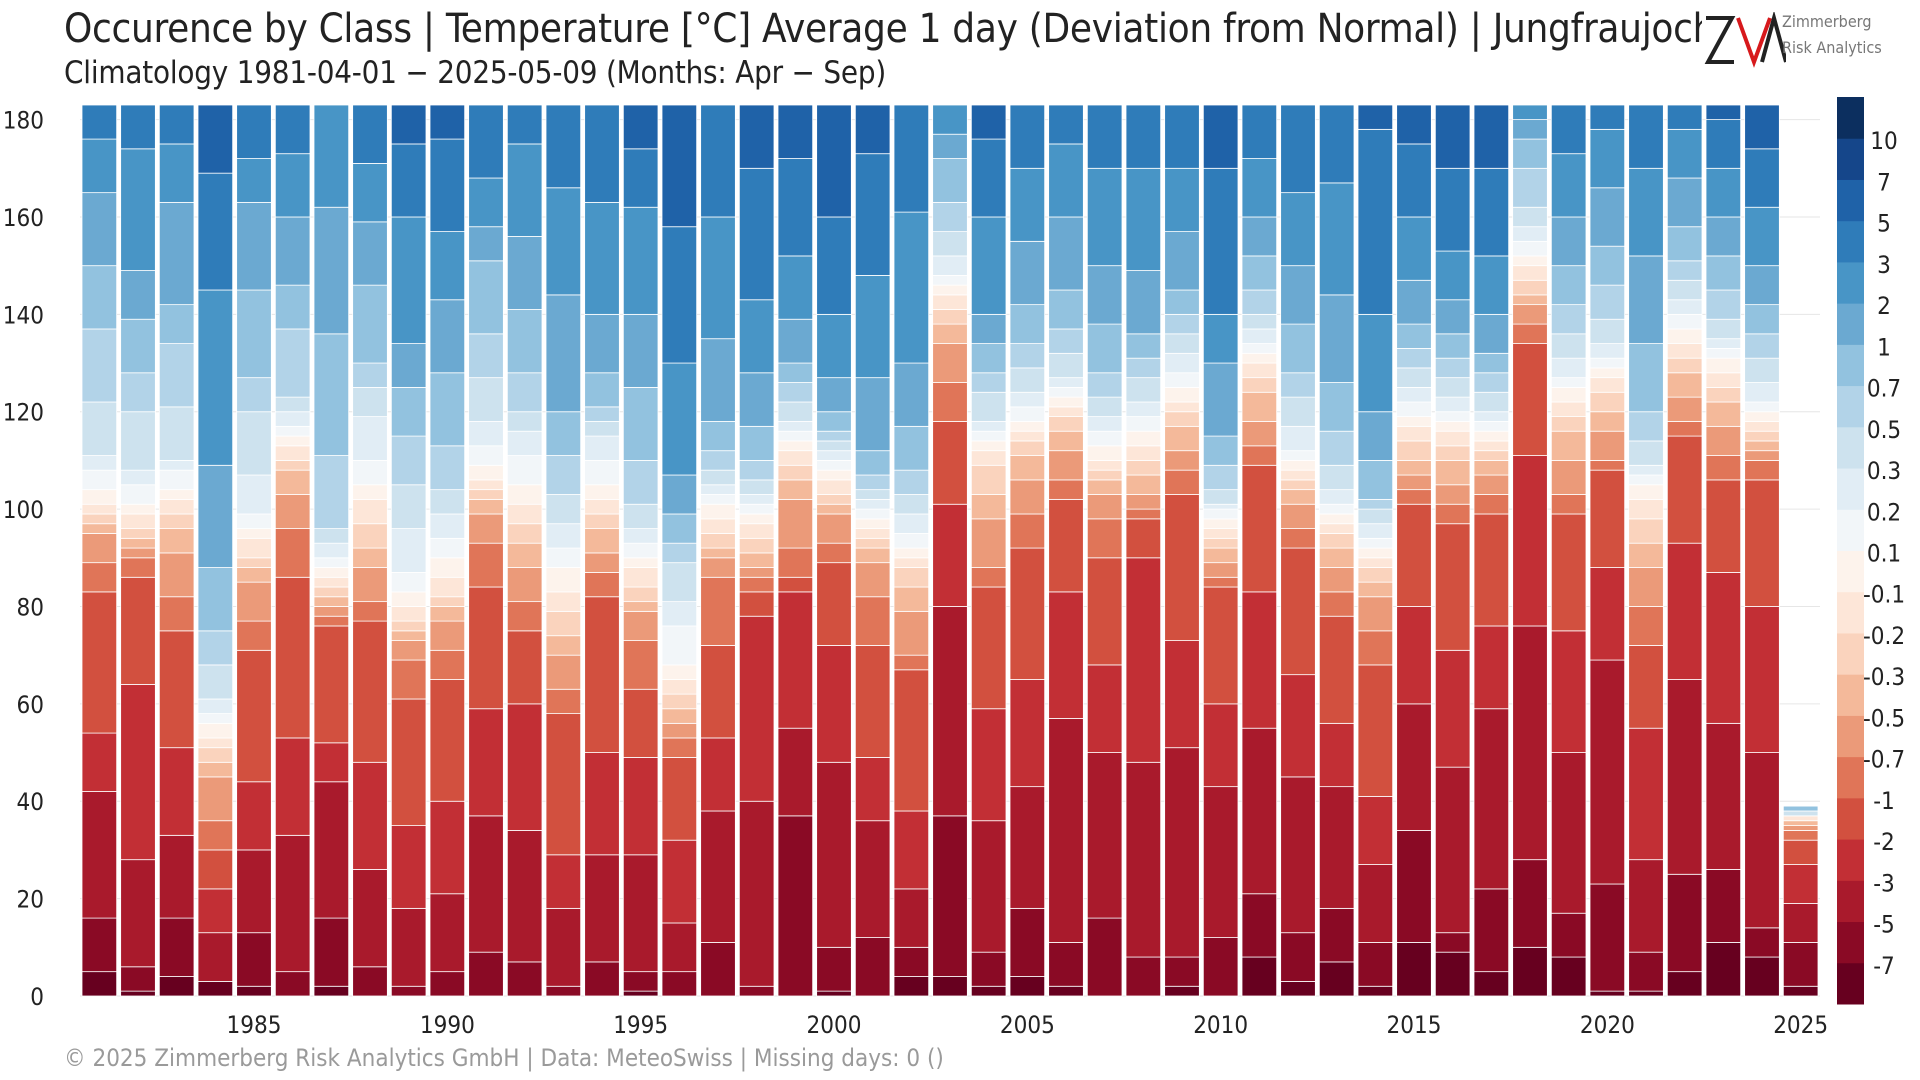 This screenshot has height=1080, width=1920. I want to click on logo-line1: Zimmerberg, so click(1827, 21).